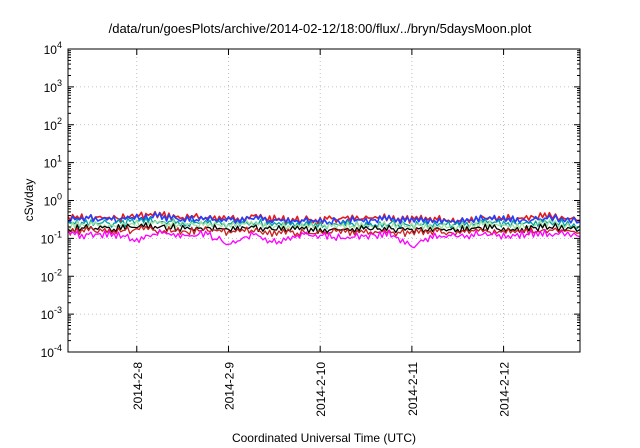 The width and height of the screenshot is (640, 448). I want to click on y-tick-label: 10⁻⁴, so click(51, 351).